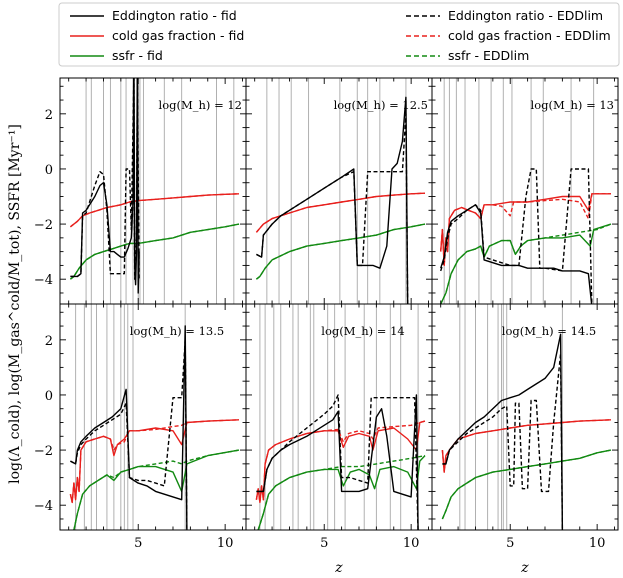 The image size is (623, 578). Describe the element at coordinates (572, 105) in the screenshot. I see `panel-mass-label: log(M_h) = 13` at that location.